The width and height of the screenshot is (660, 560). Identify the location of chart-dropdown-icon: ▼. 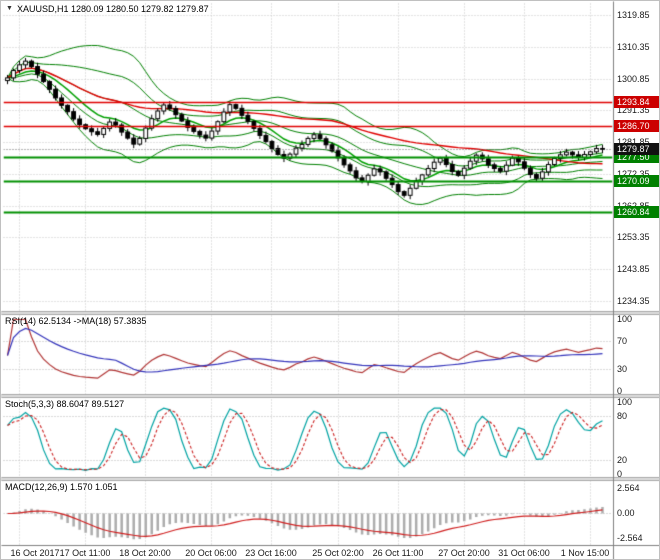
(9, 8).